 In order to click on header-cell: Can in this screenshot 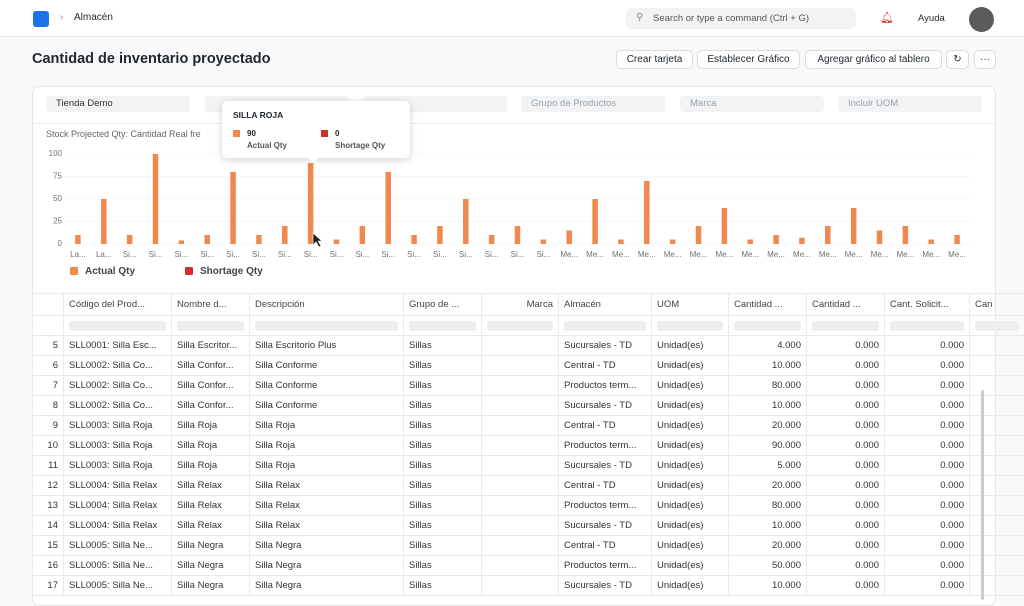, I will do `click(997, 305)`.